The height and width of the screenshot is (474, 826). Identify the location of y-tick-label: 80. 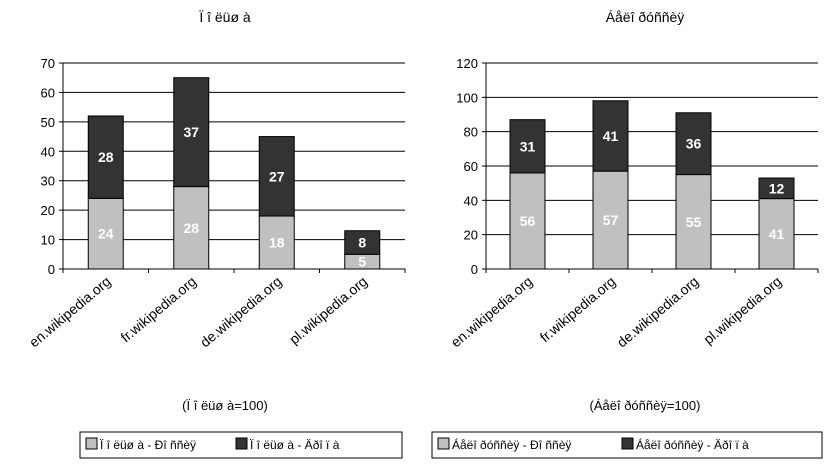
(471, 132).